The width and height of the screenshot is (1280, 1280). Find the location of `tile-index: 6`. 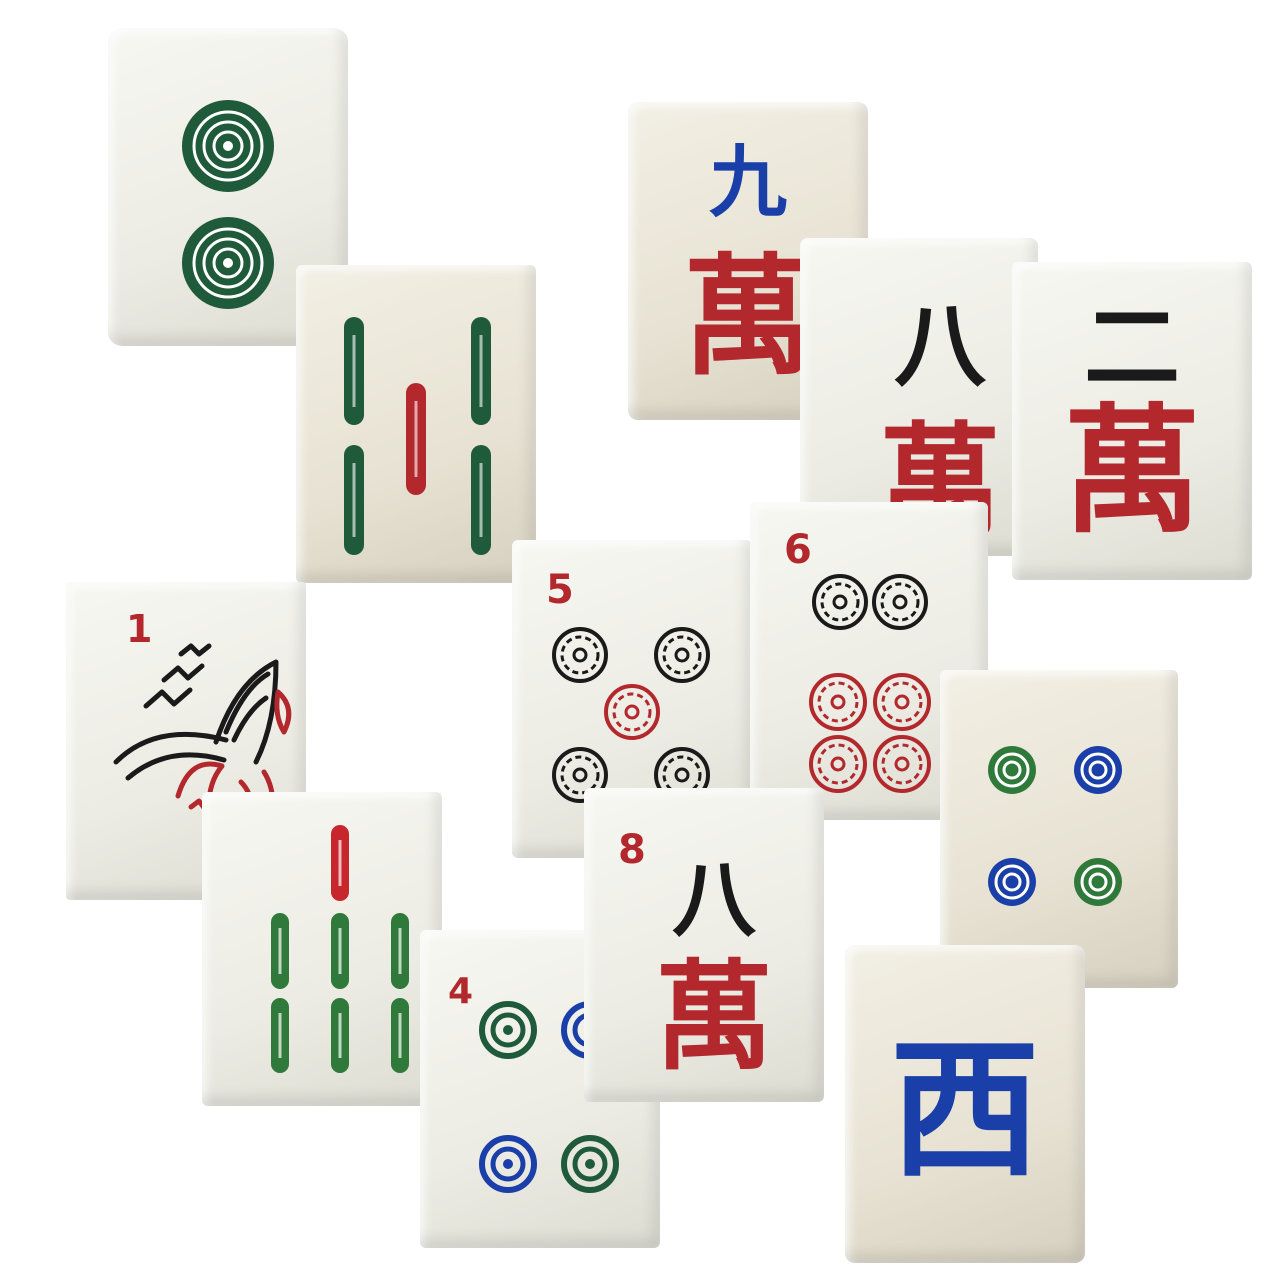

tile-index: 6 is located at coordinates (798, 550).